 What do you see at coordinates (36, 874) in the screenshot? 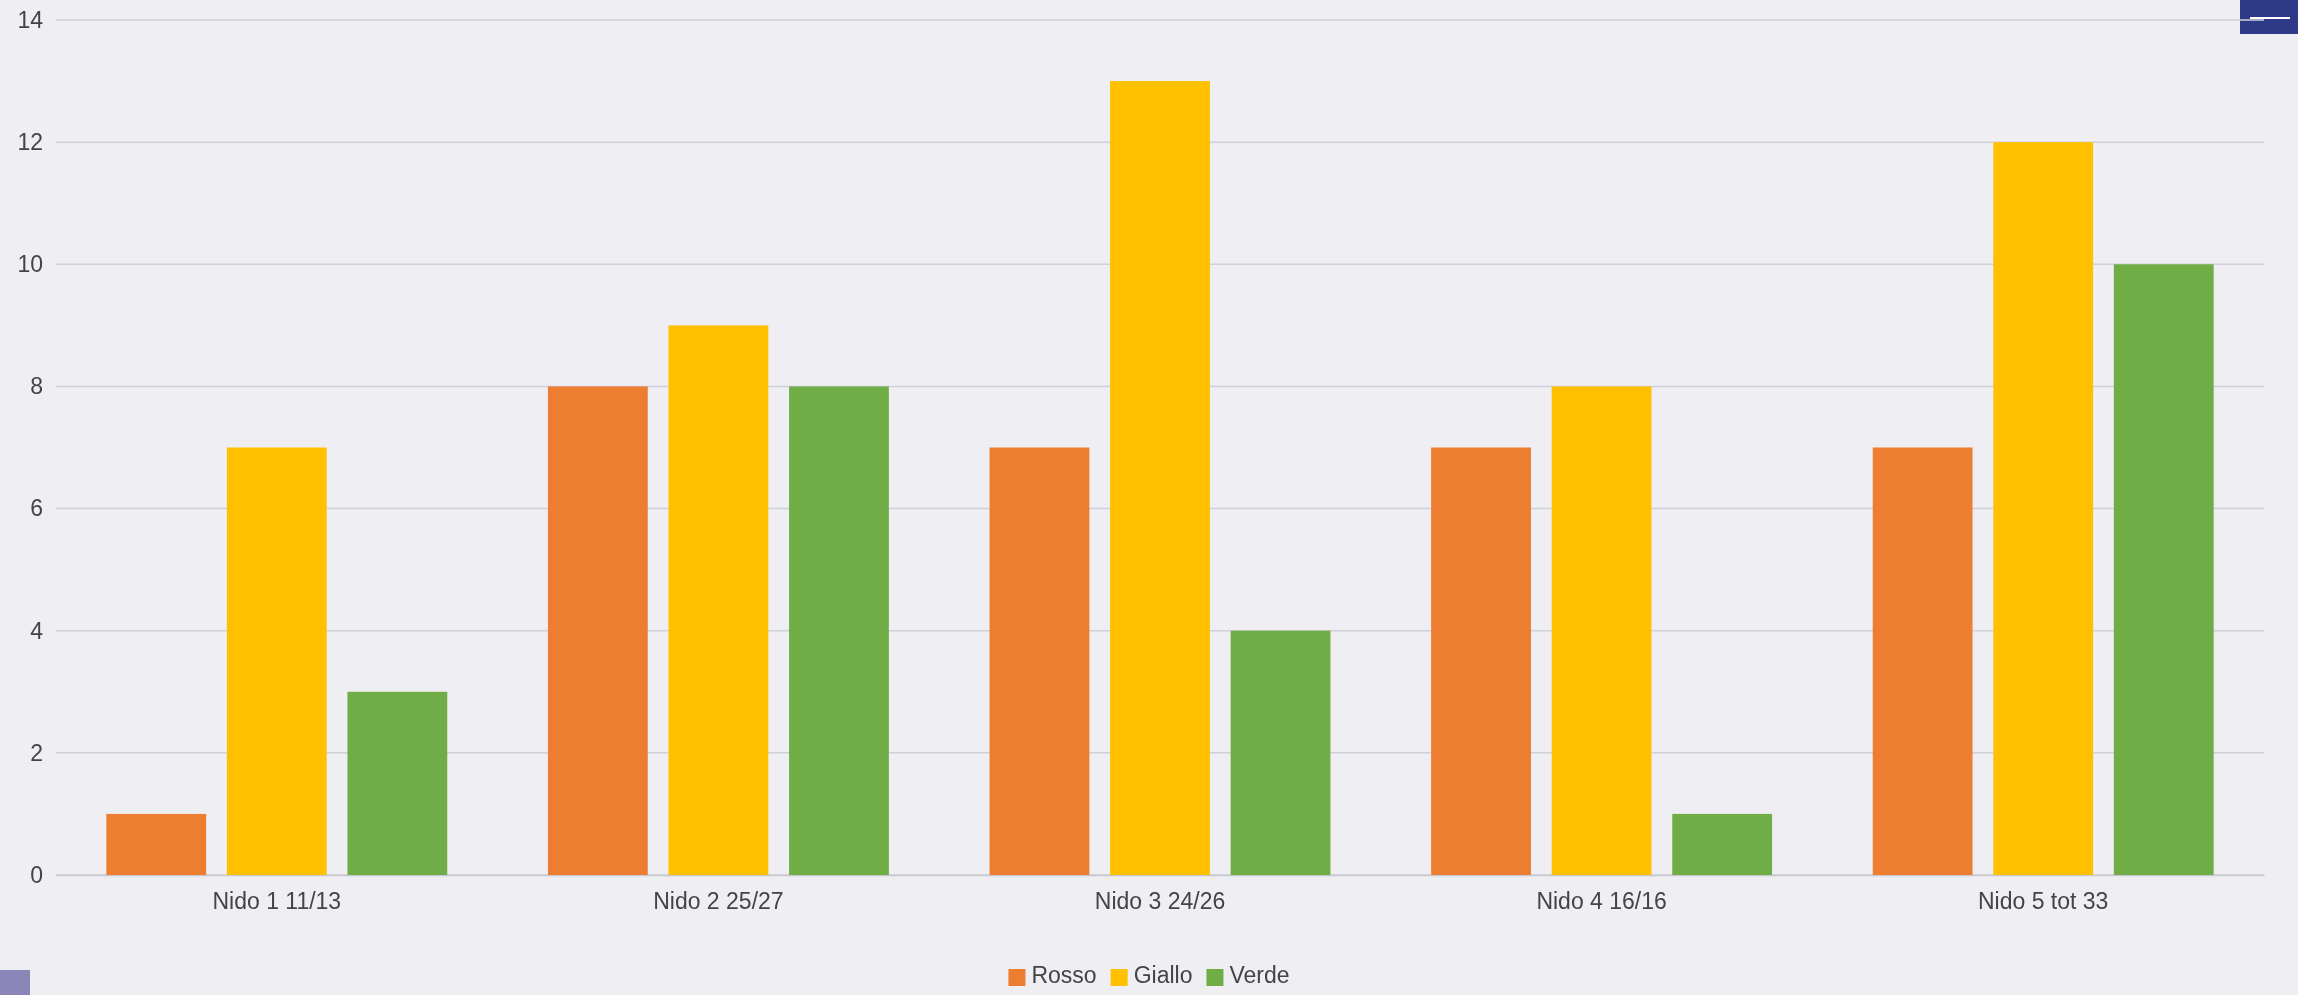
I see `y-tick-label: 0` at bounding box center [36, 874].